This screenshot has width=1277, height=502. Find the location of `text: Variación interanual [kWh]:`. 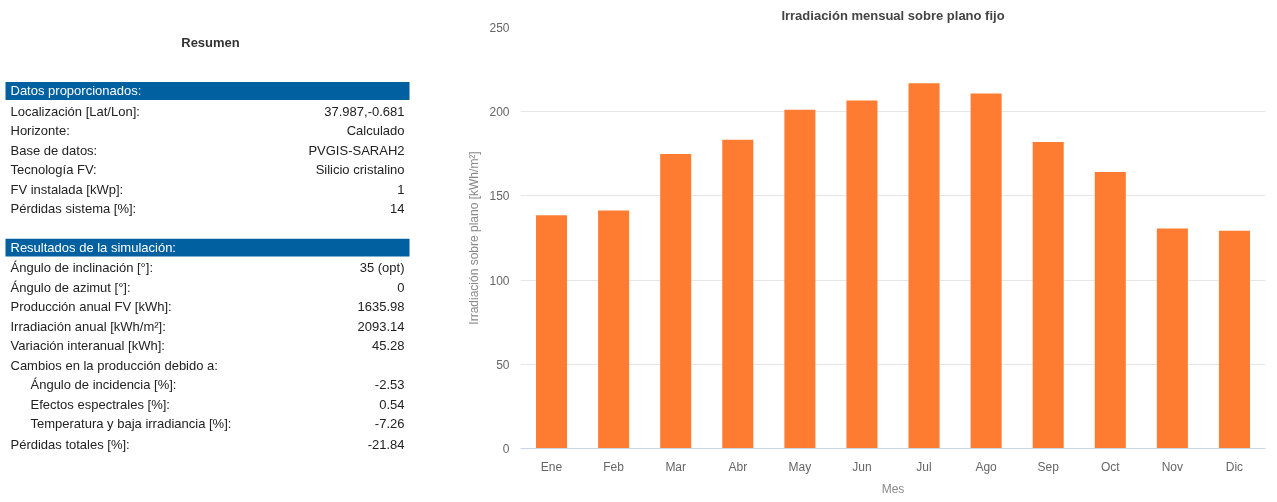

text: Variación interanual [kWh]: is located at coordinates (87, 346).